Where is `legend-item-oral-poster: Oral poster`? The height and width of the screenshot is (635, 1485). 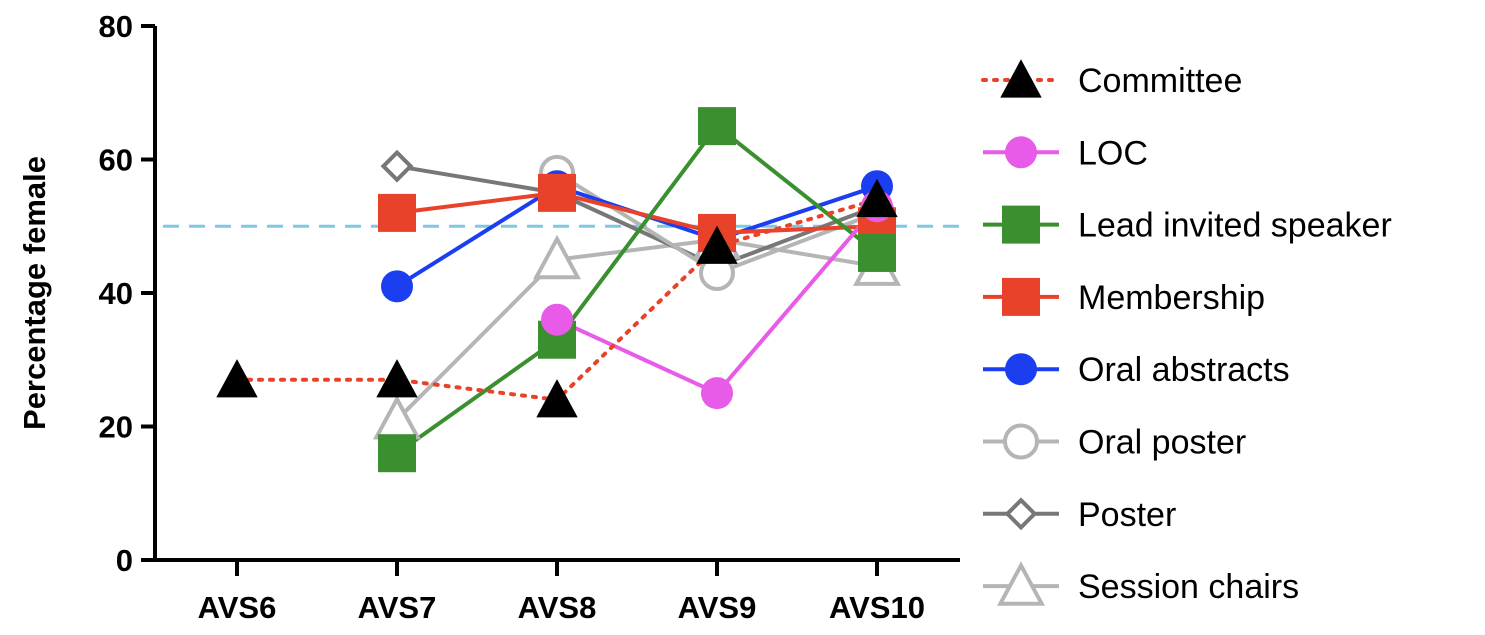 legend-item-oral-poster: Oral poster is located at coordinates (1114, 442).